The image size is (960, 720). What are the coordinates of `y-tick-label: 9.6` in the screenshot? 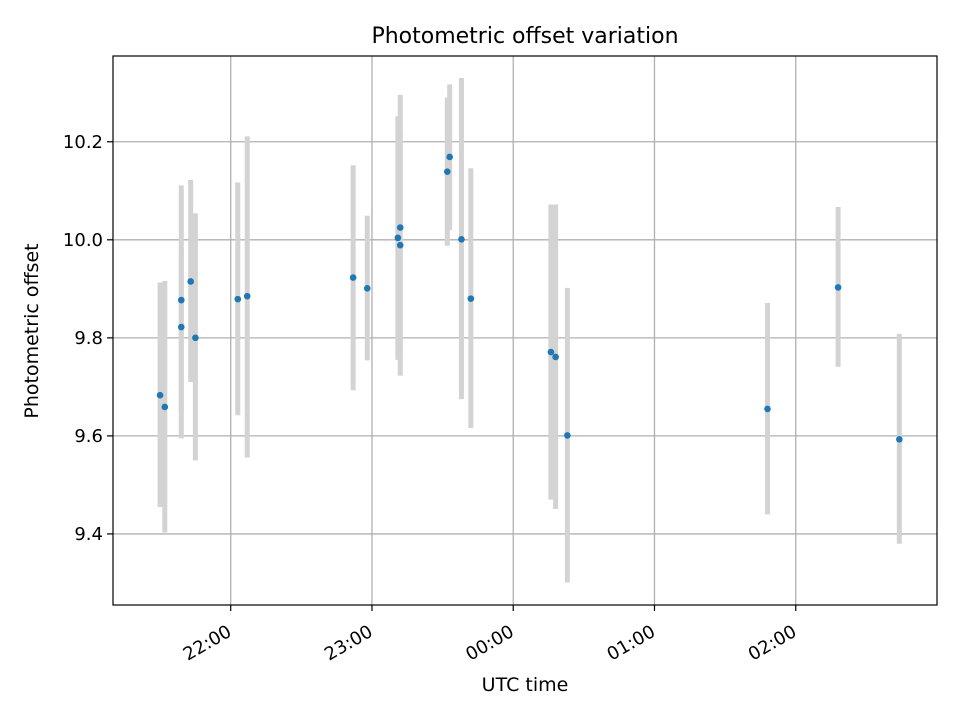 It's located at (88, 436).